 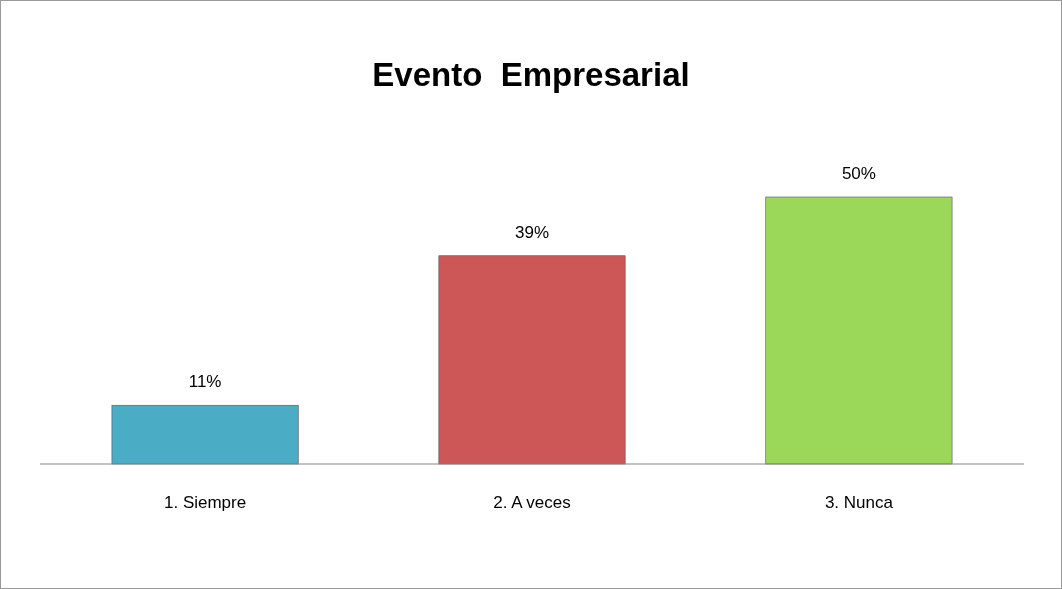 I want to click on chart-title: Evento Empresarial, so click(x=531, y=74).